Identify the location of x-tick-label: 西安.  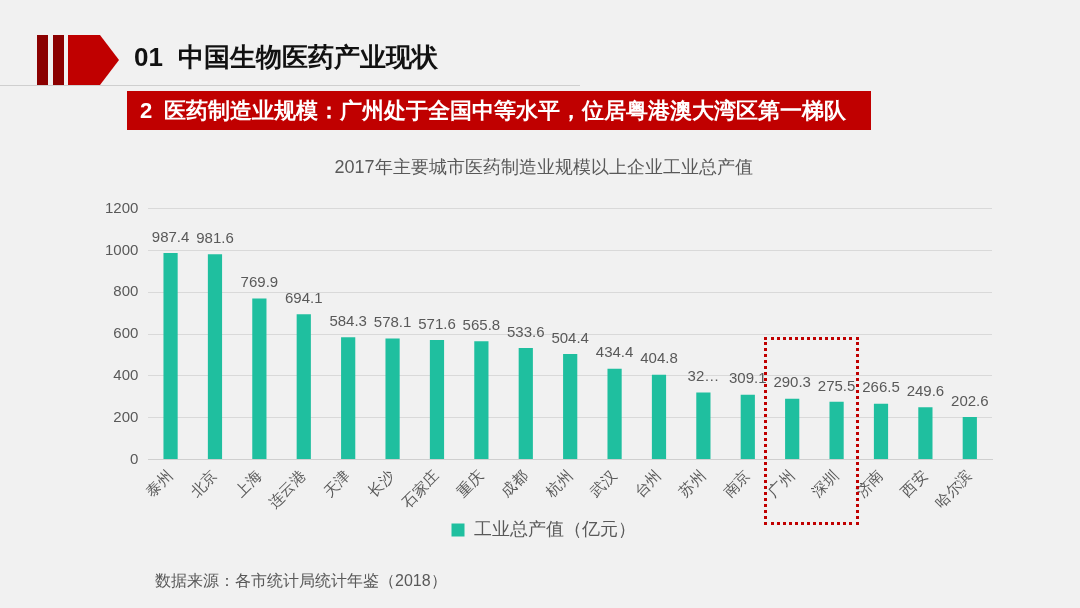
(914, 483).